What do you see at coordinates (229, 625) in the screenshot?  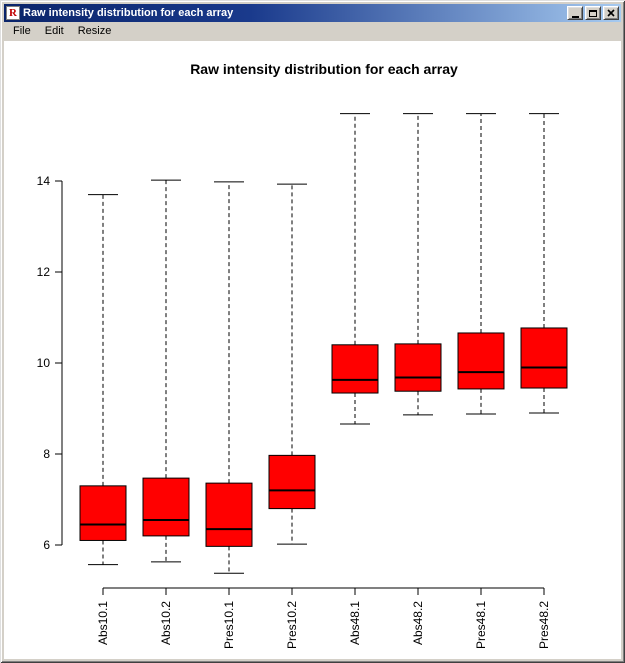 I see `x-category-label: Pres10.1` at bounding box center [229, 625].